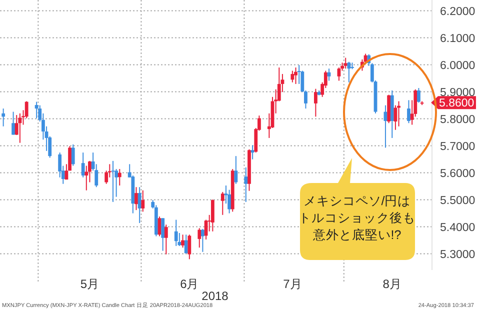  What do you see at coordinates (392, 284) in the screenshot?
I see `x-tick-label: 8月` at bounding box center [392, 284].